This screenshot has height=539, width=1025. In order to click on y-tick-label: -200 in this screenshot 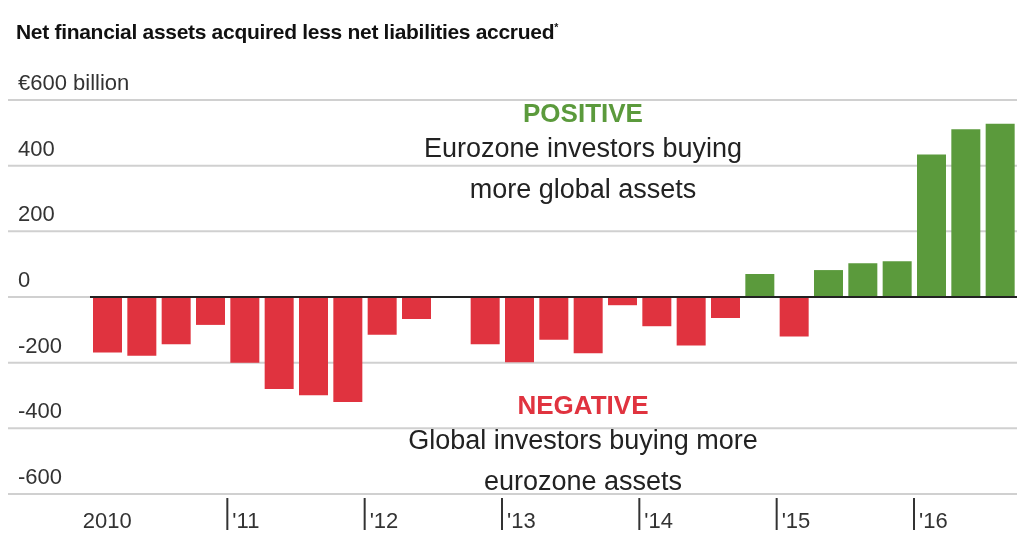, I will do `click(40, 345)`.